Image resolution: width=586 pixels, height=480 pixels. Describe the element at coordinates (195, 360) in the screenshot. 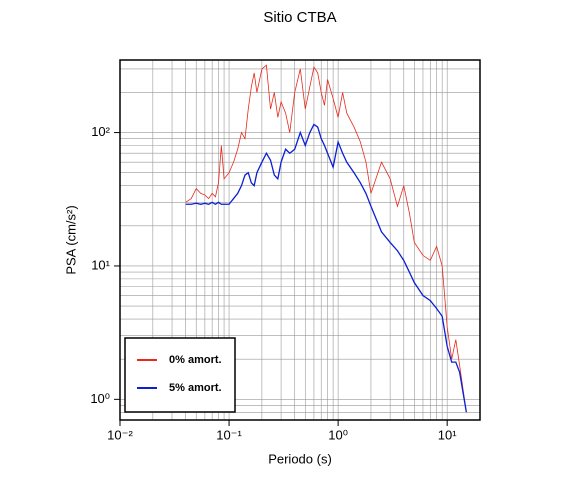

I see `legend-label: 0% amort.` at that location.